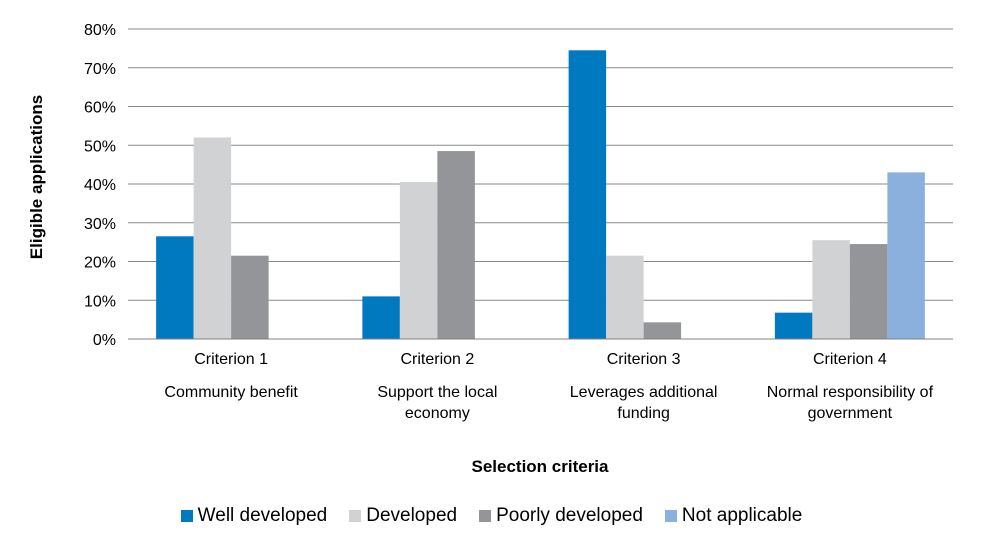 The height and width of the screenshot is (548, 983). What do you see at coordinates (742, 515) in the screenshot?
I see `legend-label: Not applicable` at bounding box center [742, 515].